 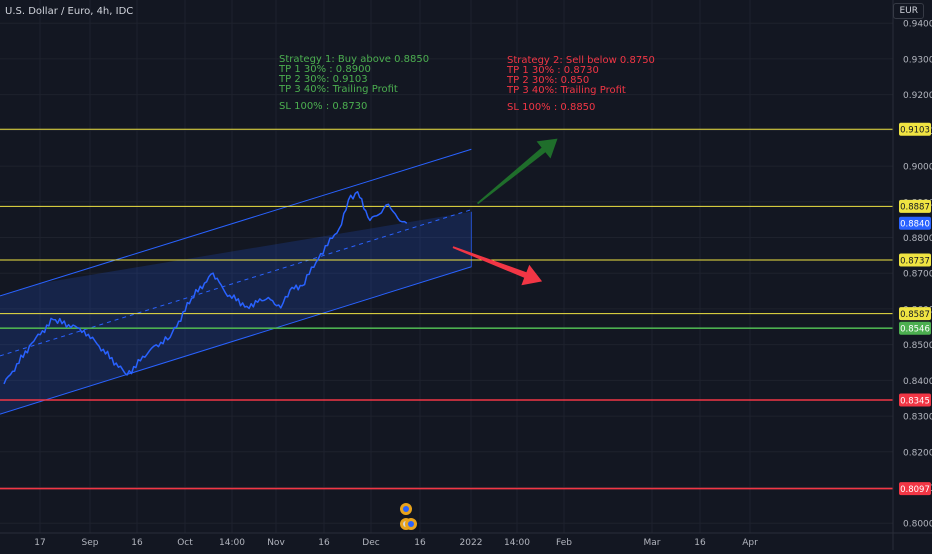 I want to click on y-tick-label: 0.8800, so click(x=917, y=239).